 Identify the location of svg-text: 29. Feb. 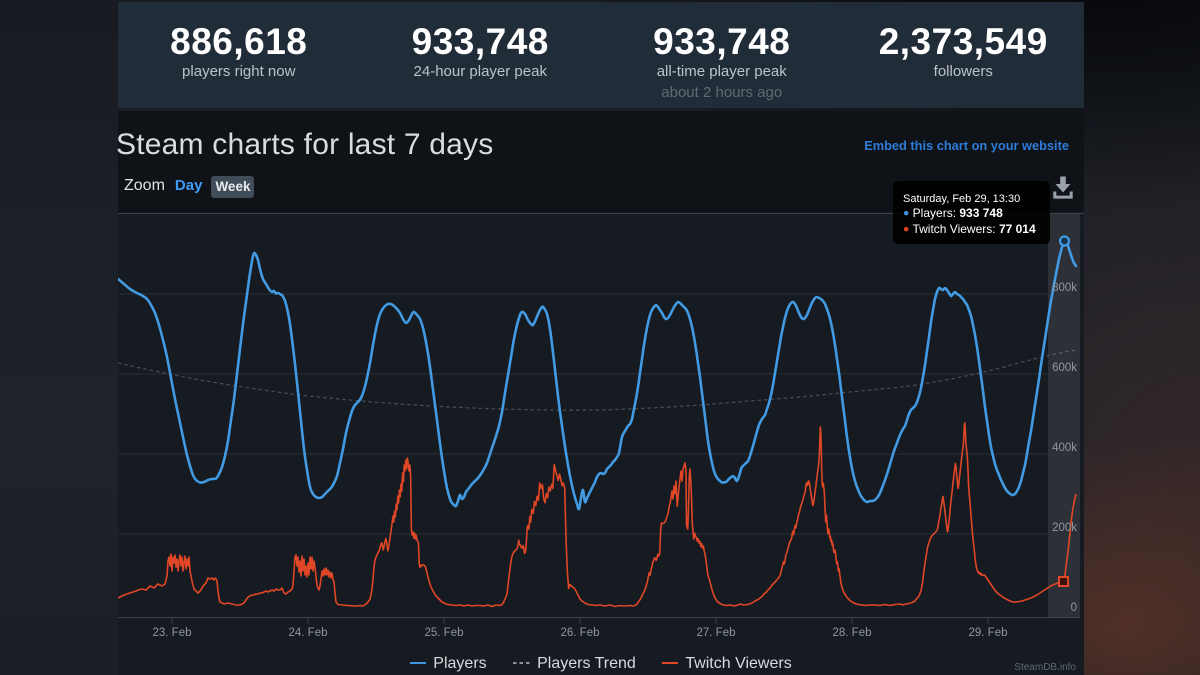
(988, 633).